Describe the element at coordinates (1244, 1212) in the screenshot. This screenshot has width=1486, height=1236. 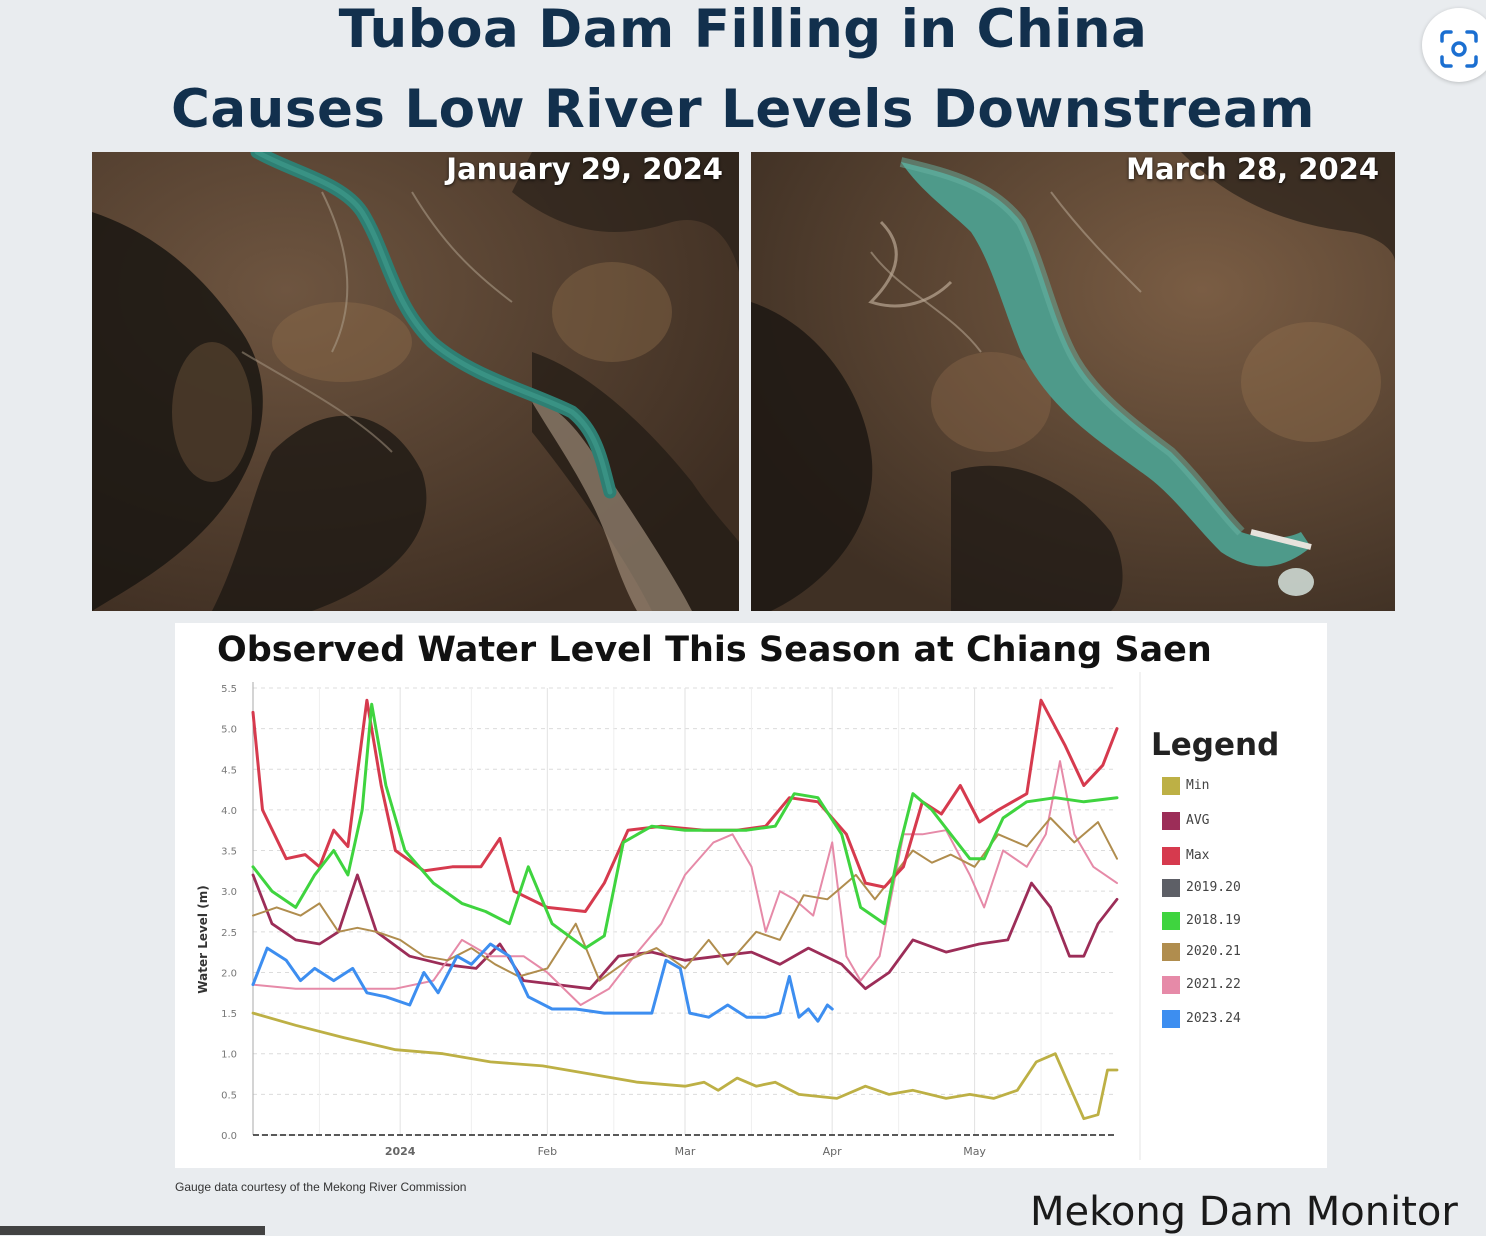
I see `brand-name: Mekong Dam Monitor` at that location.